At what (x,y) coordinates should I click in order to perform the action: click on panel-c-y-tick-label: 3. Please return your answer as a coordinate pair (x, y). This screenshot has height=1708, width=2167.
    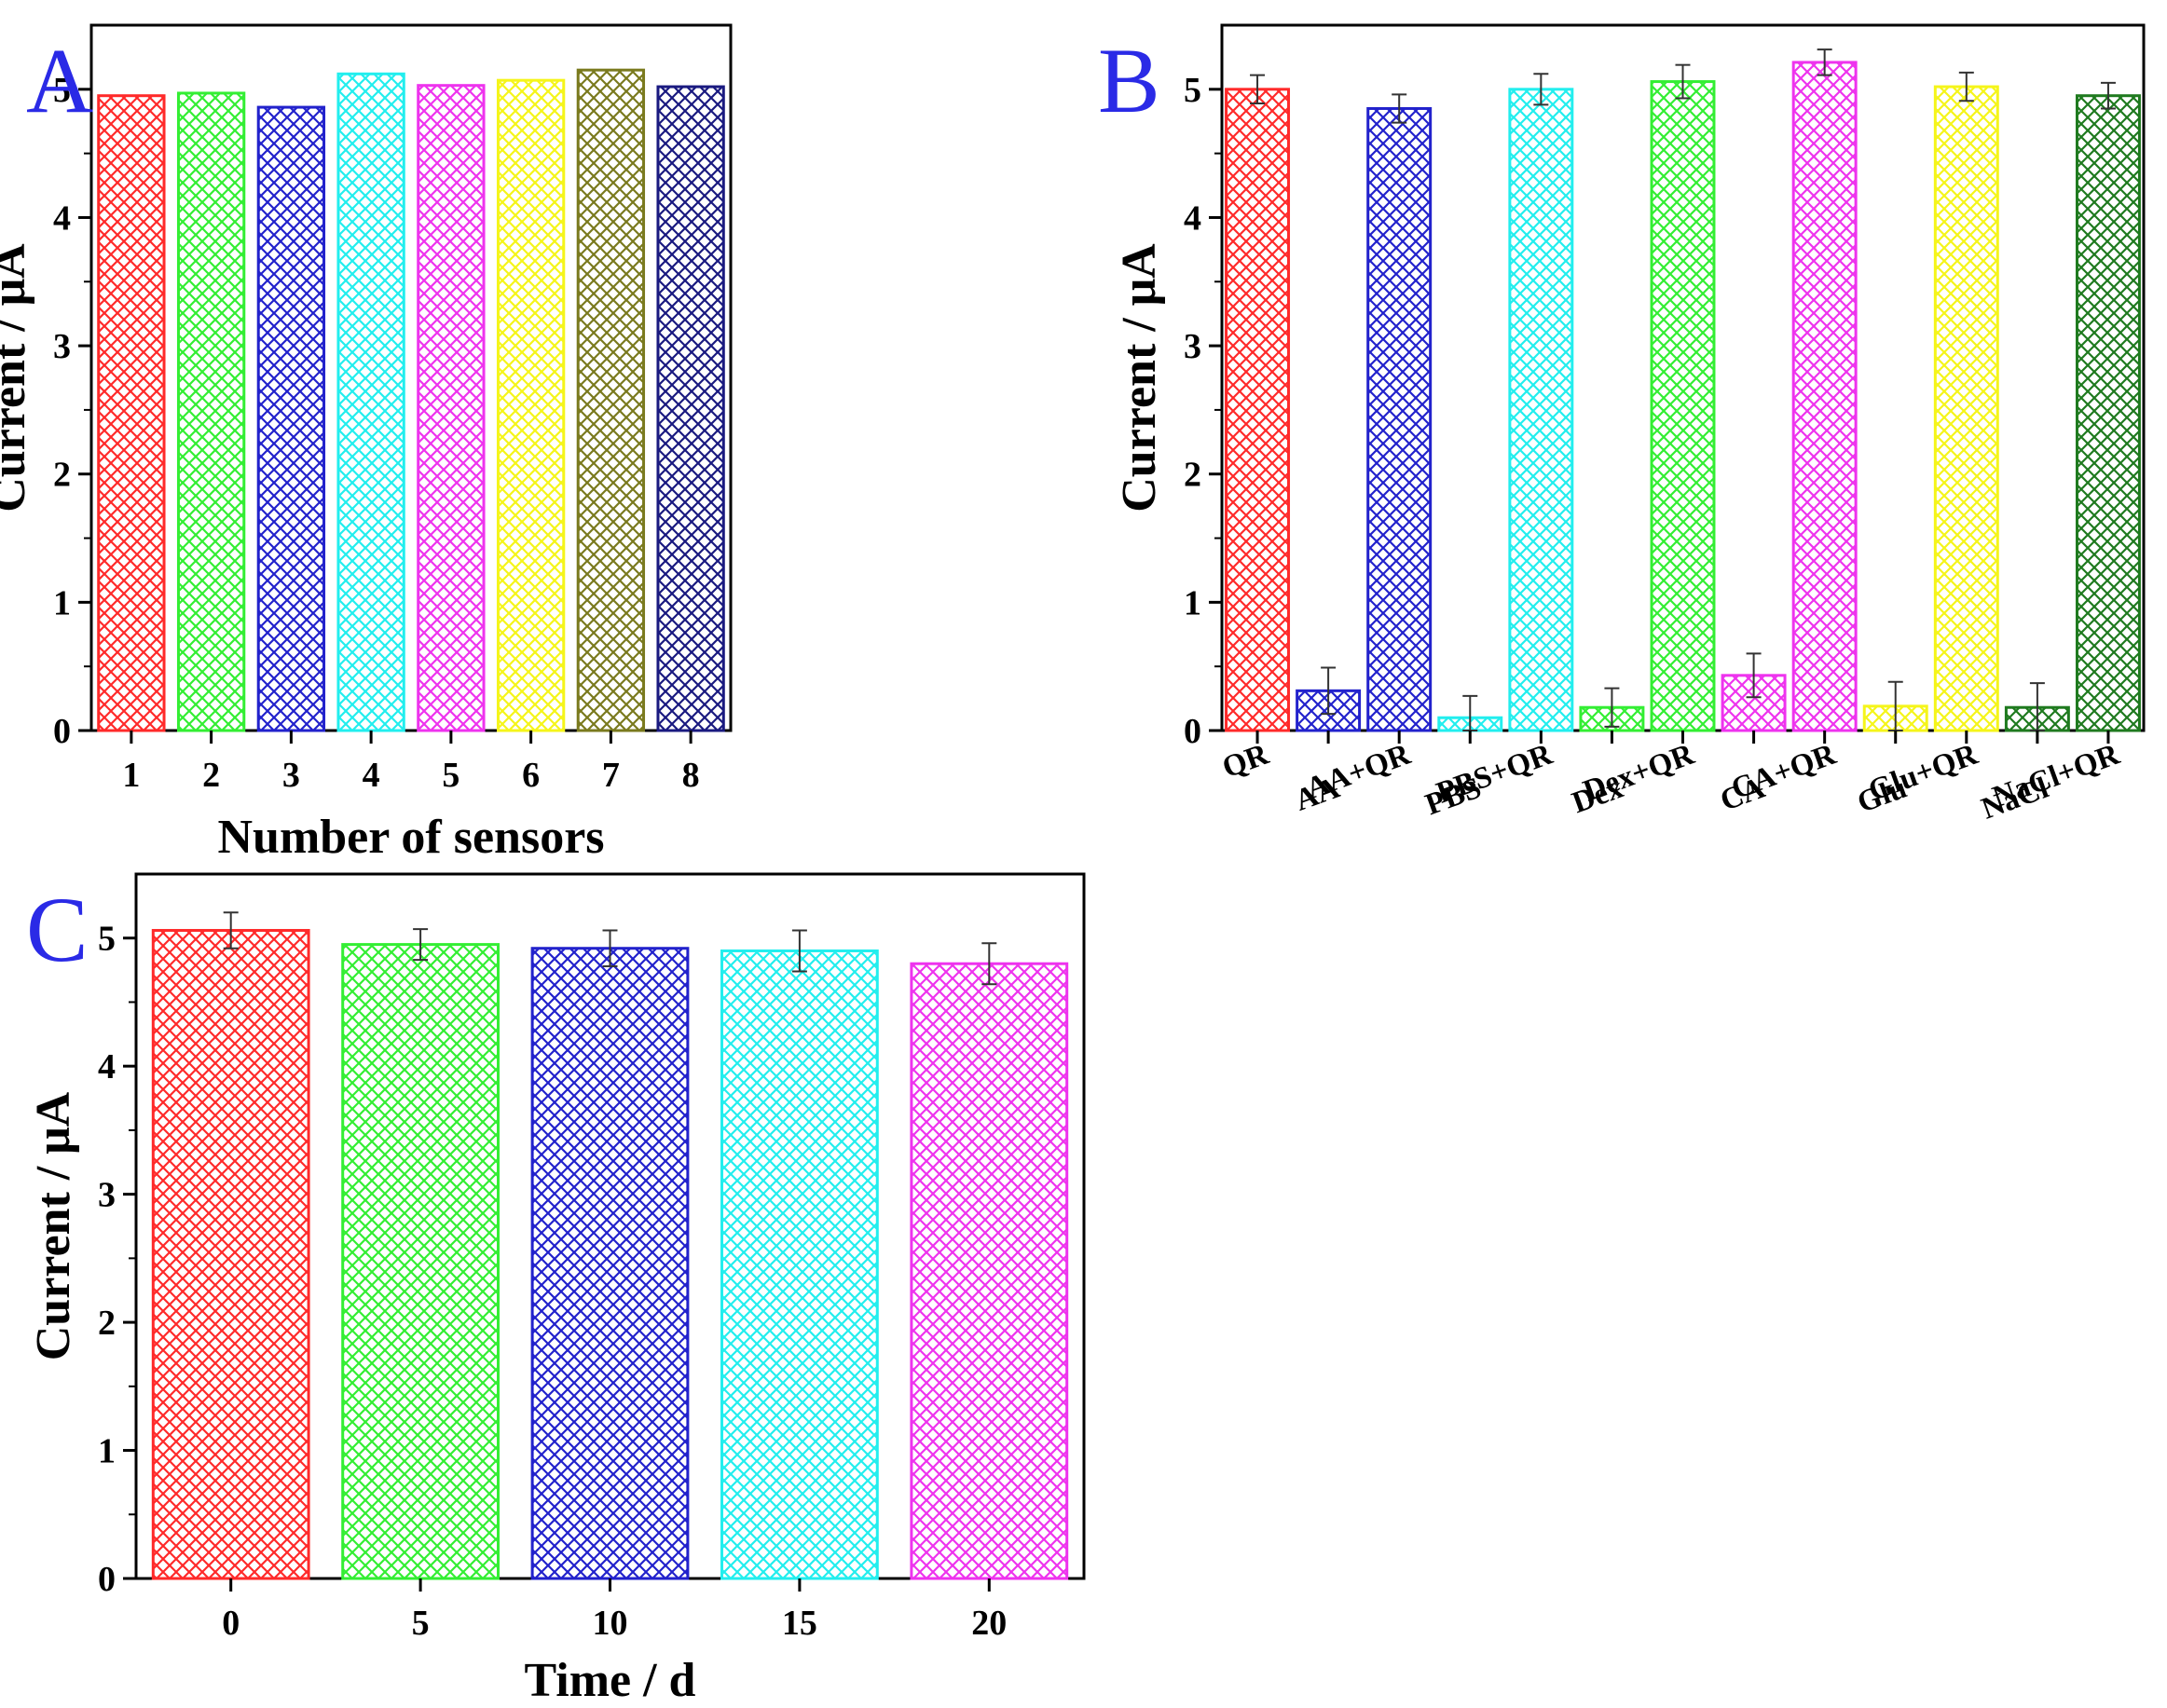
    Looking at the image, I should click on (107, 1195).